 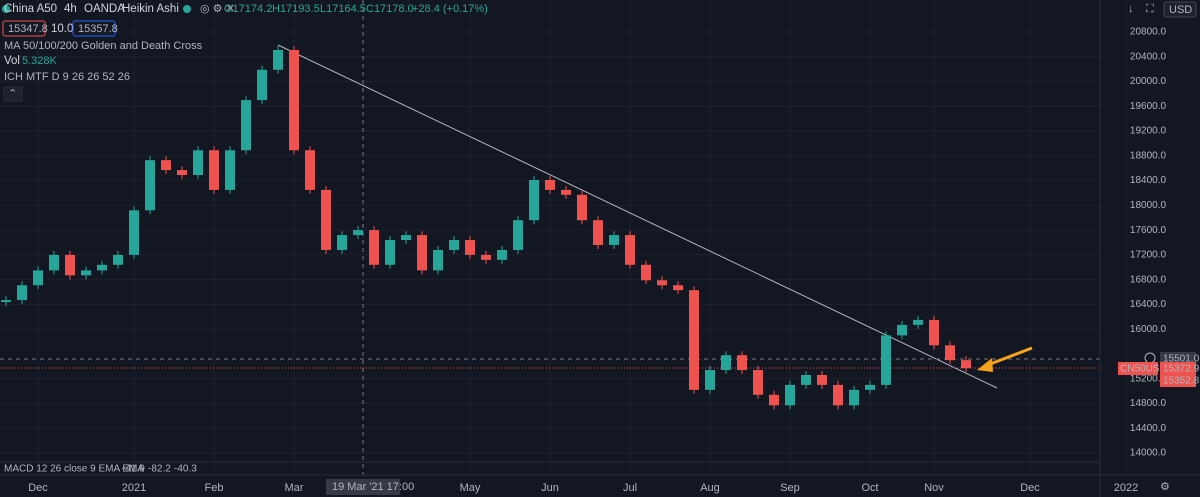 What do you see at coordinates (1148, 255) in the screenshot?
I see `y-tick-label: 17200.0` at bounding box center [1148, 255].